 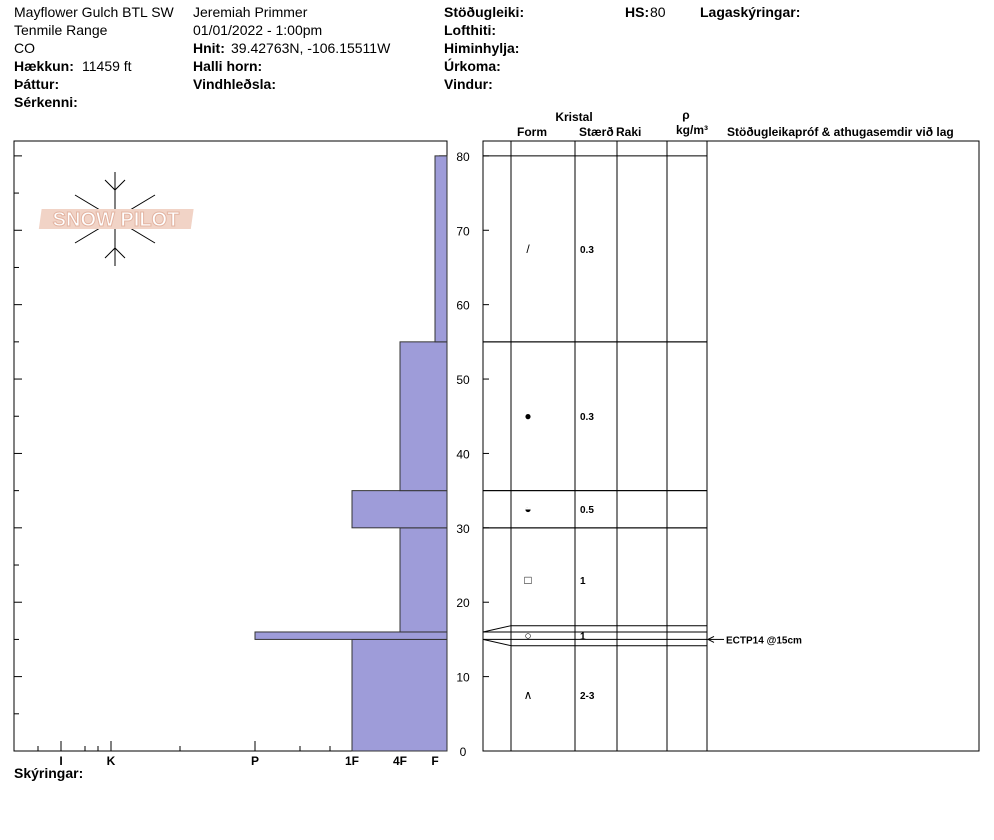 What do you see at coordinates (710, 639) in the screenshot?
I see `test-arrowhead` at bounding box center [710, 639].